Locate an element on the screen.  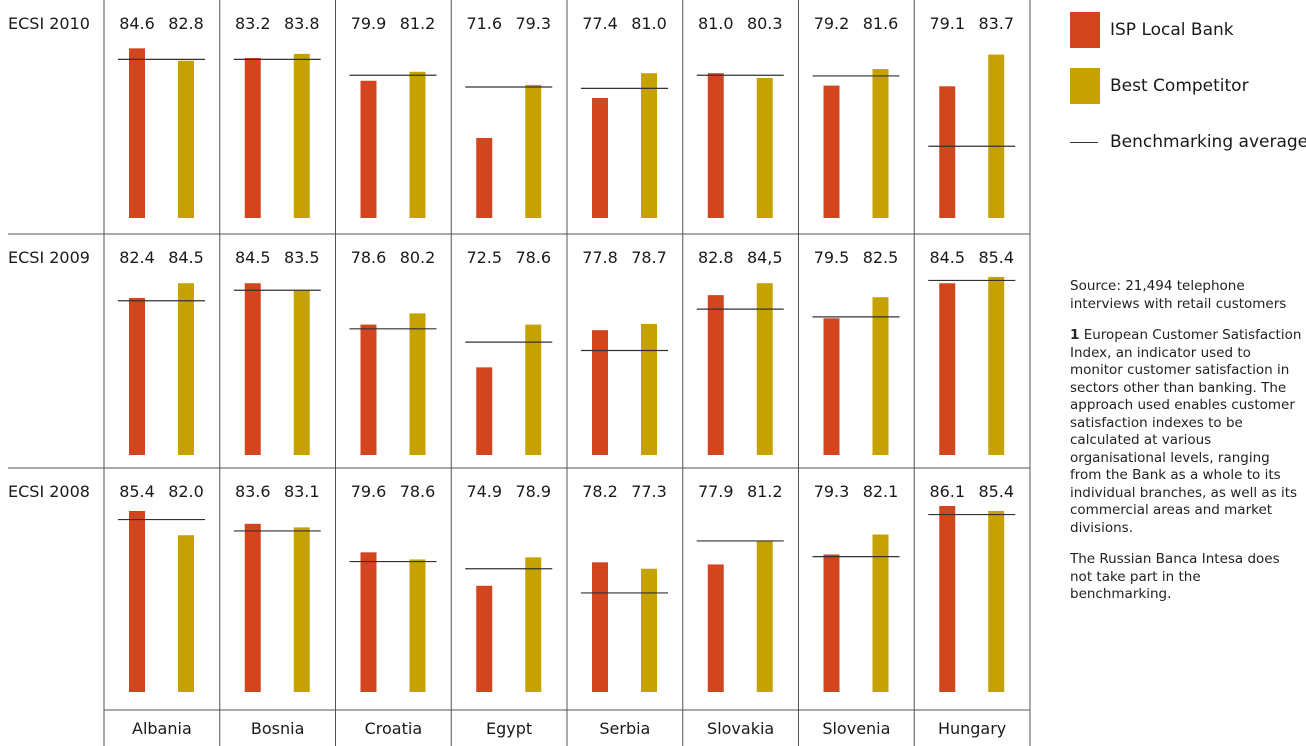
bar-local-ecsi-2008-bosnia is located at coordinates (252, 607).